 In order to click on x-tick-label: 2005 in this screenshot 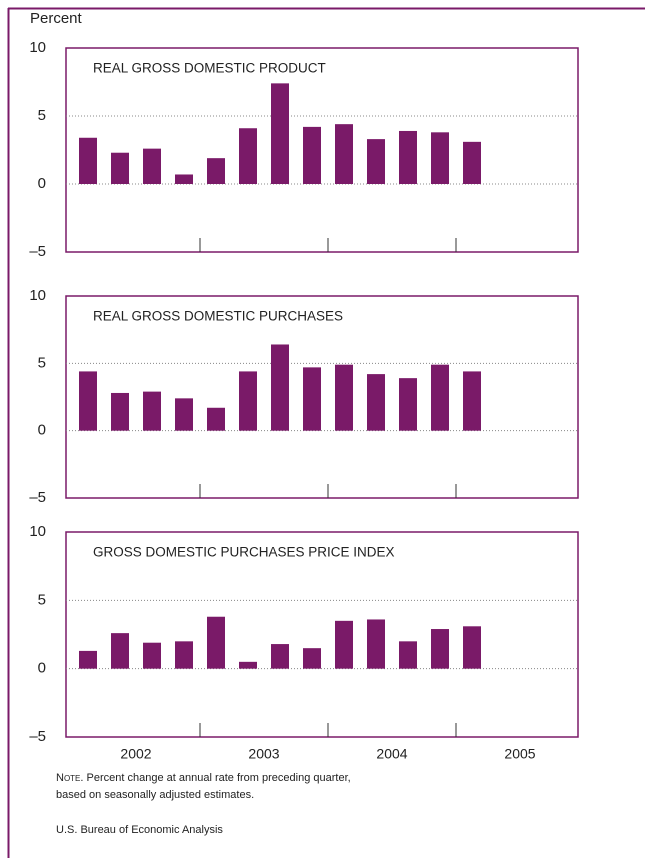, I will do `click(519, 754)`.